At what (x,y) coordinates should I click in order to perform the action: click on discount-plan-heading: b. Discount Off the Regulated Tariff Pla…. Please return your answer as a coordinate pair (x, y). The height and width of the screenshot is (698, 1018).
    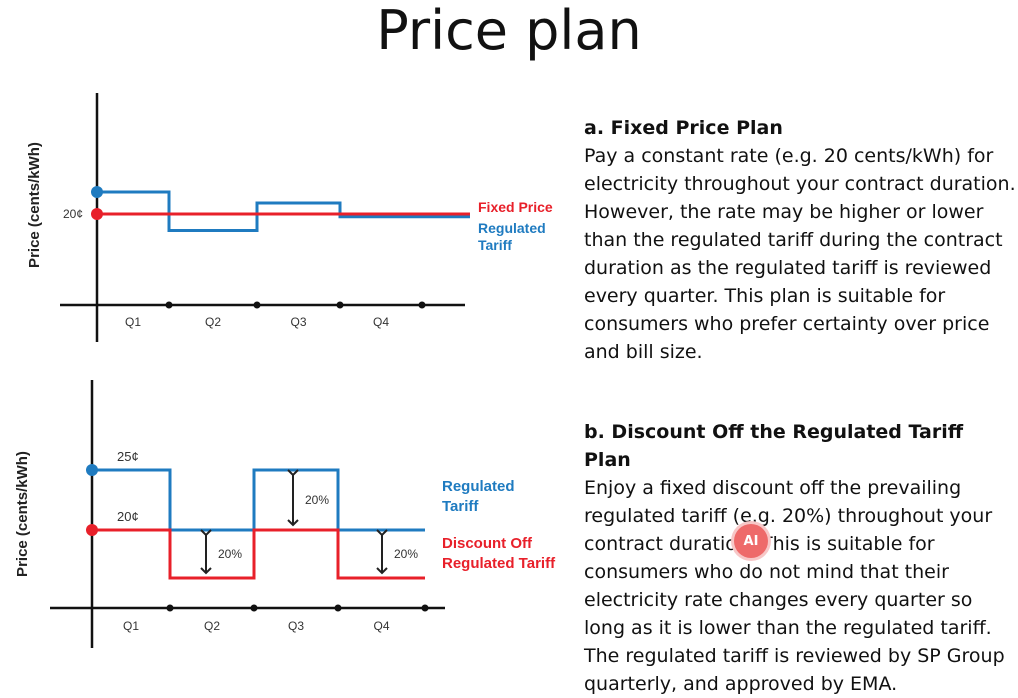
    Looking at the image, I should click on (774, 446).